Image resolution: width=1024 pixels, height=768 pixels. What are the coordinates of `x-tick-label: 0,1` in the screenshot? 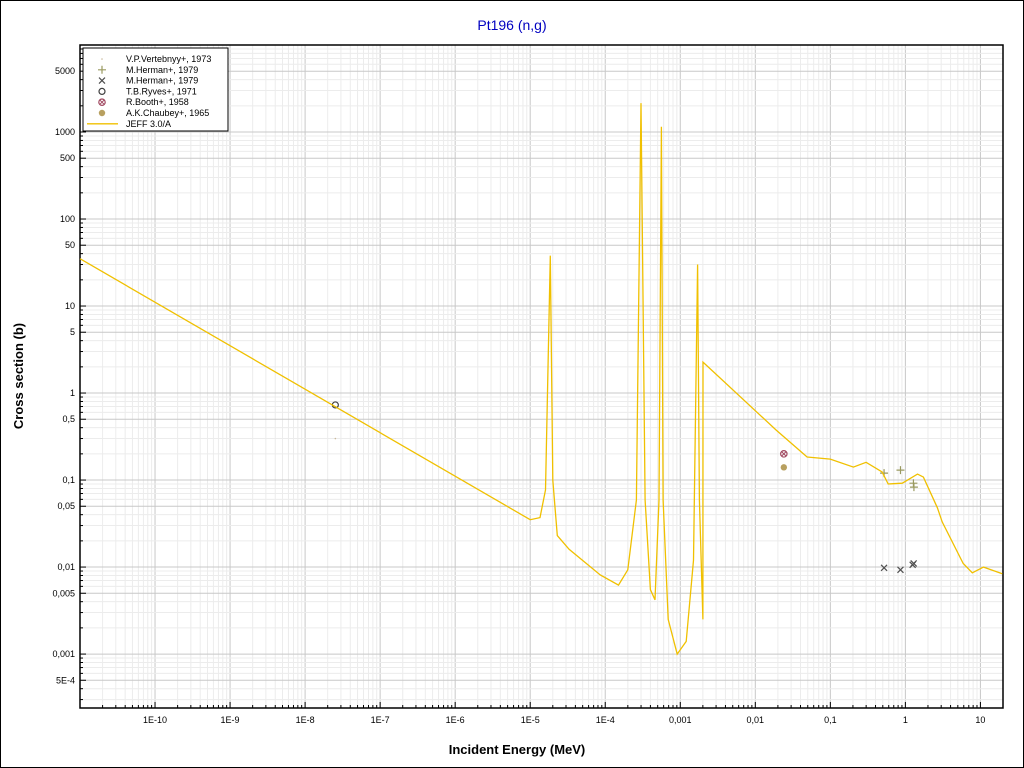 It's located at (830, 720).